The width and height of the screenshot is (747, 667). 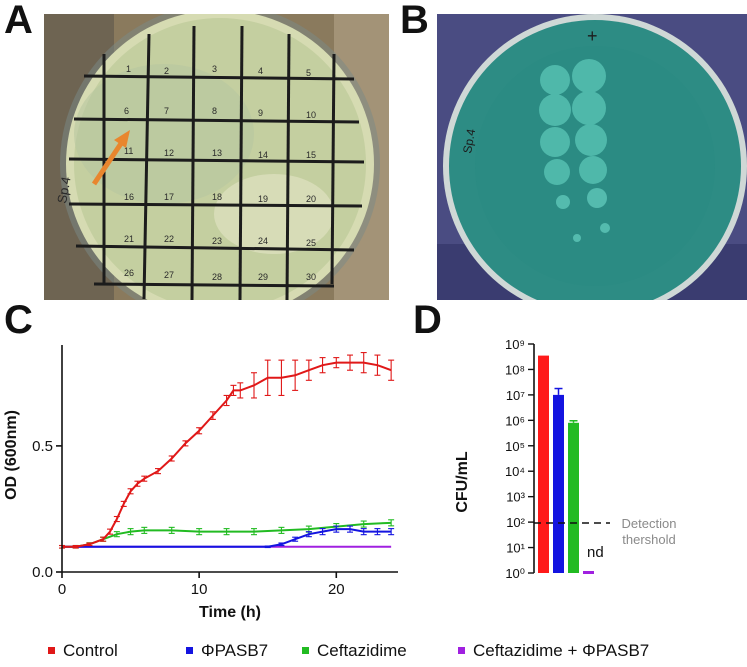 I want to click on legend-swatch-ceftazidime, so click(x=305, y=651).